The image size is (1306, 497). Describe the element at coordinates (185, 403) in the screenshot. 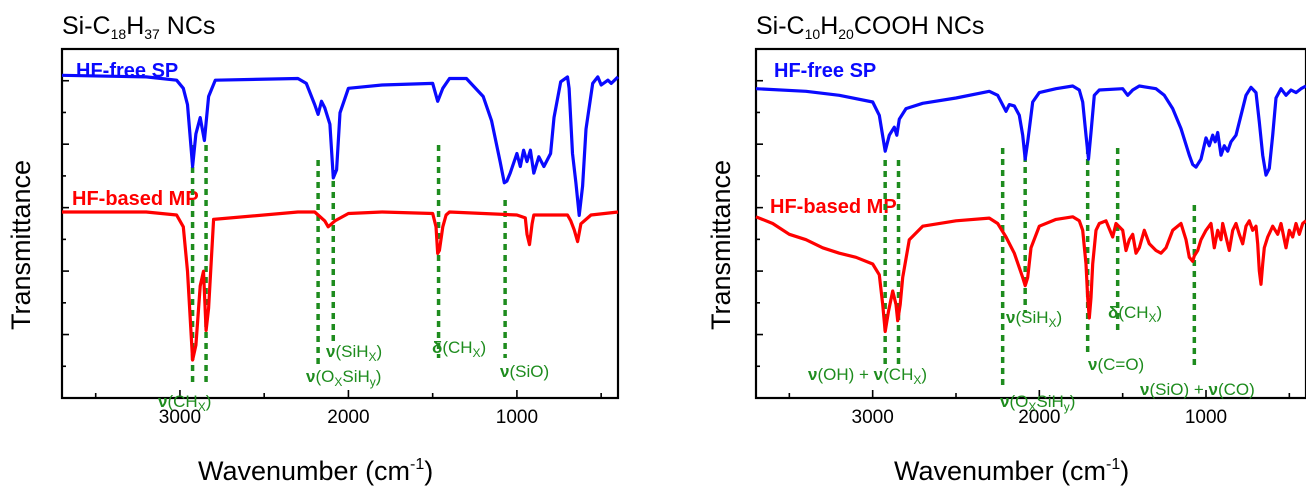

I see `annotation-vch: ν(CHX)` at that location.